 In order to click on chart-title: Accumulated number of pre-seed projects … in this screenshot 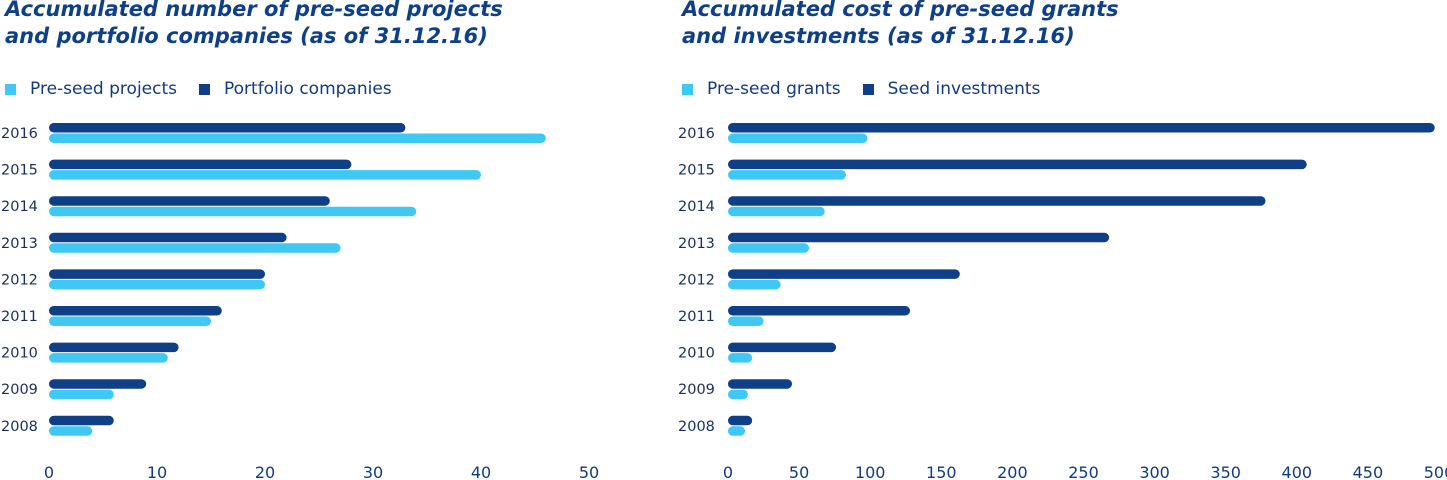, I will do `click(254, 25)`.